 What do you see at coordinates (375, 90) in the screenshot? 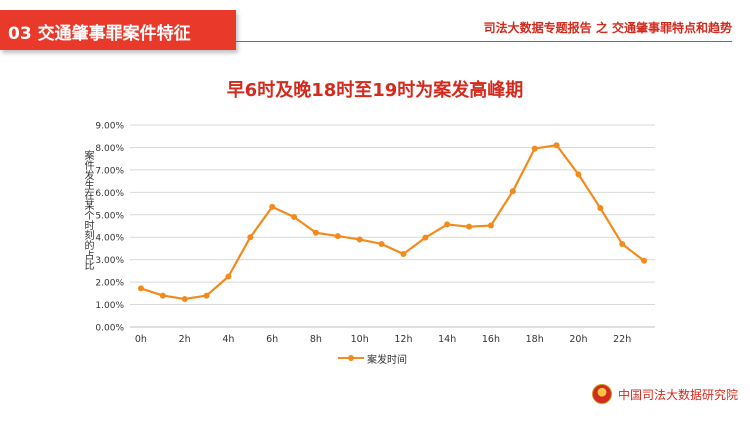
I see `chart-title: 早6时及晚18时至19时为案发高峰期` at bounding box center [375, 90].